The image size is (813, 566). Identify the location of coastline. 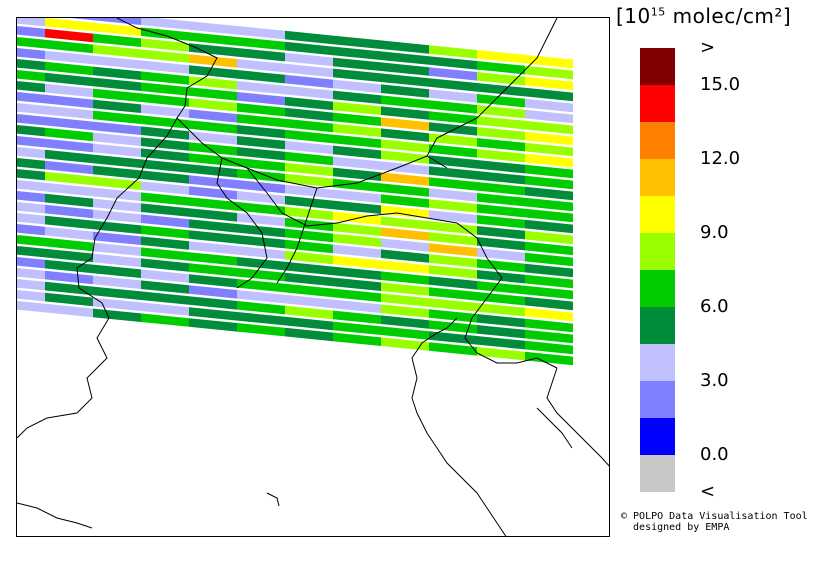
(554, 428).